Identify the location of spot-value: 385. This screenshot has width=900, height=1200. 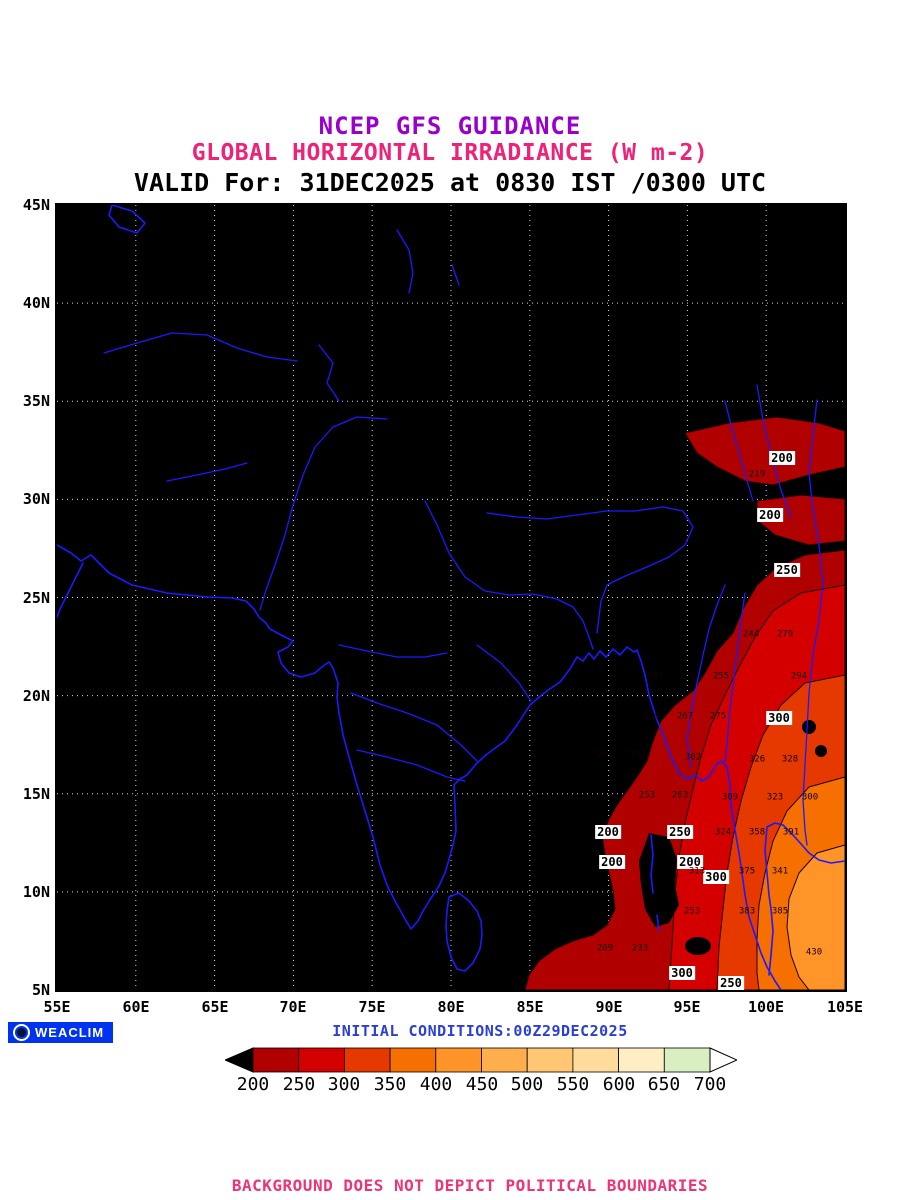
(780, 911).